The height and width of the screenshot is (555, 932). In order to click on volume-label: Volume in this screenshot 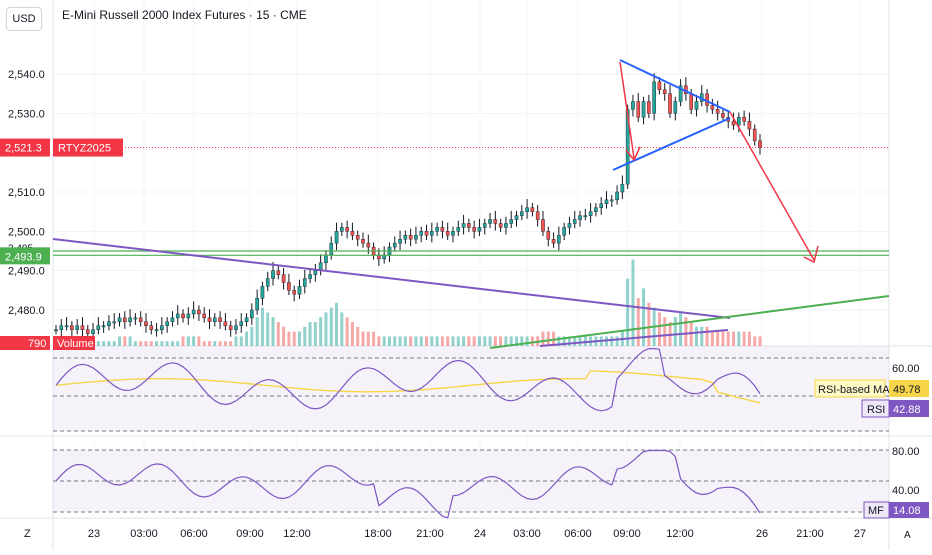, I will do `click(75, 344)`.